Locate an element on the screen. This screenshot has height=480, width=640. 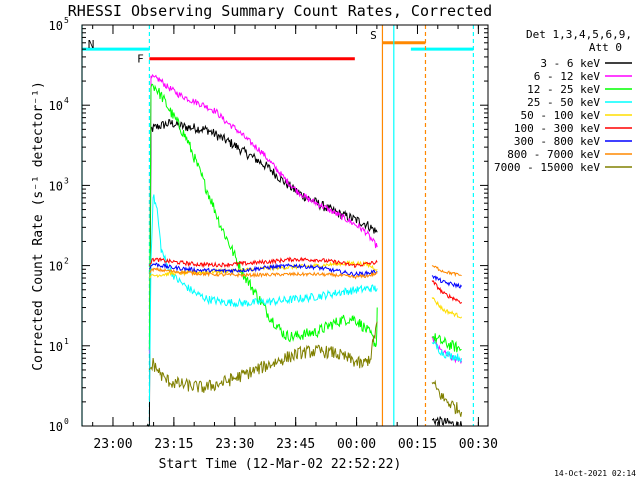
y-axis-label: Corrected Count Rate (s⁻¹ detector⁻¹) is located at coordinates (38, 226).